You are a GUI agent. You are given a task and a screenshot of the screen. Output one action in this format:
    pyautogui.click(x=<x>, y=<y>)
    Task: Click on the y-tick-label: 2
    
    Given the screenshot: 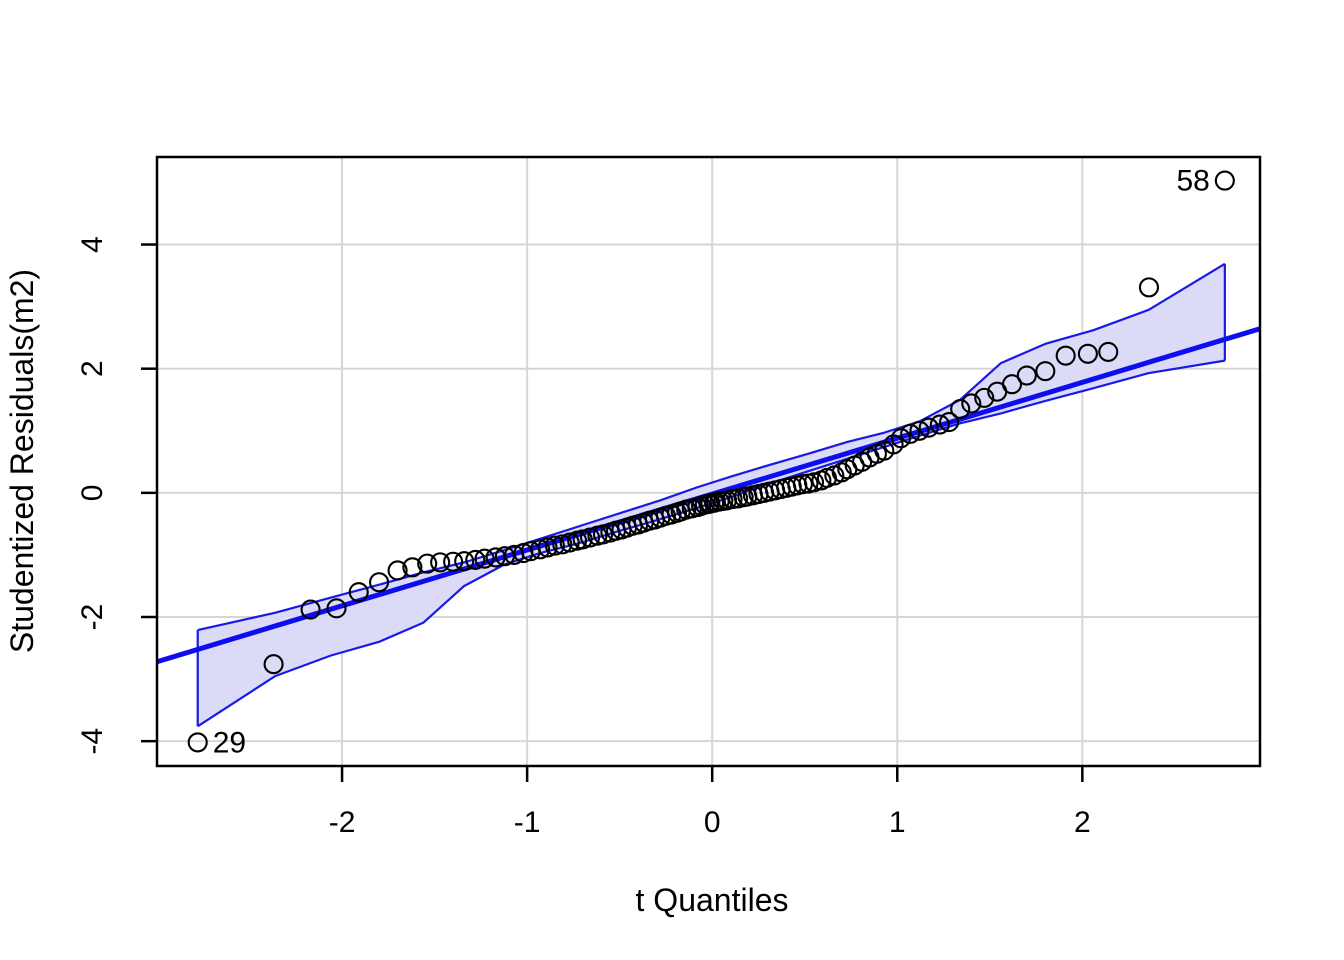 What is the action you would take?
    pyautogui.click(x=92, y=368)
    